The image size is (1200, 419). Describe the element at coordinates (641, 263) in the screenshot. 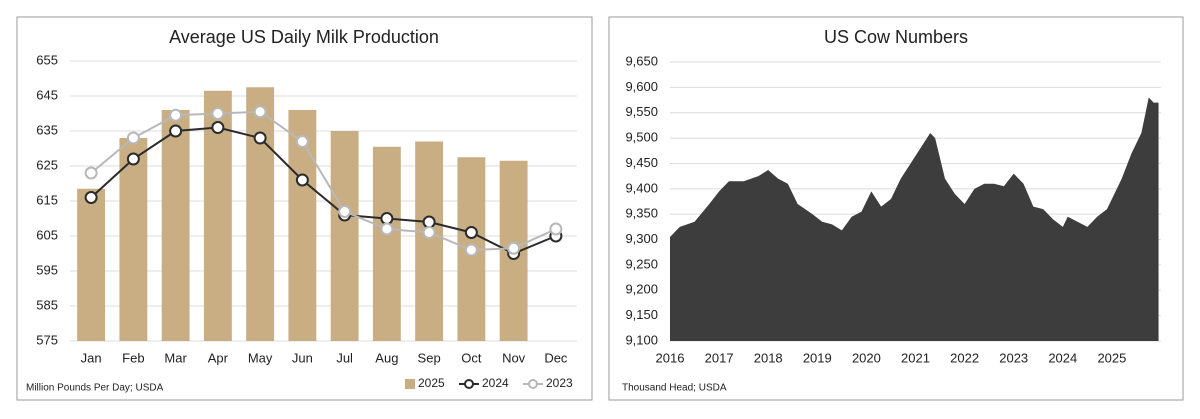

I see `y-tick-label: 9,250` at that location.